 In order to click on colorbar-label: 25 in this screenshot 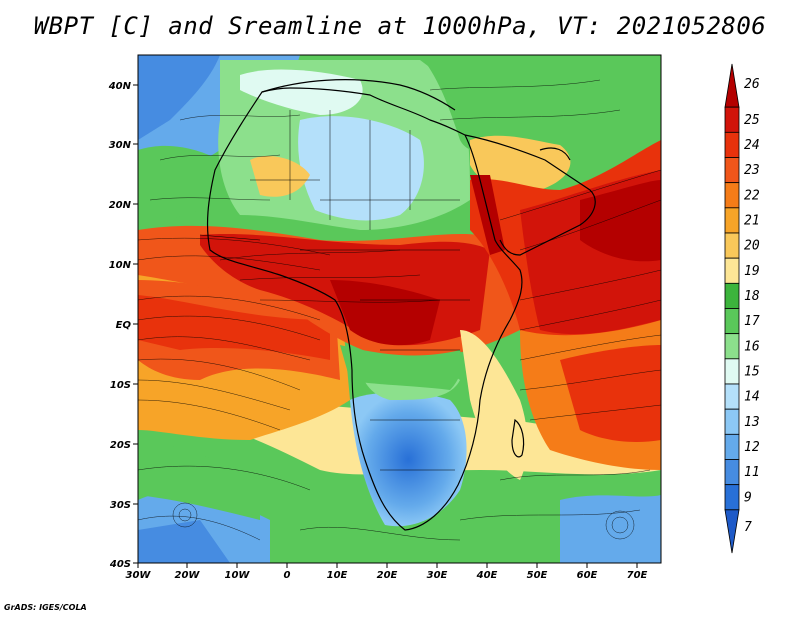, I will do `click(752, 120)`.